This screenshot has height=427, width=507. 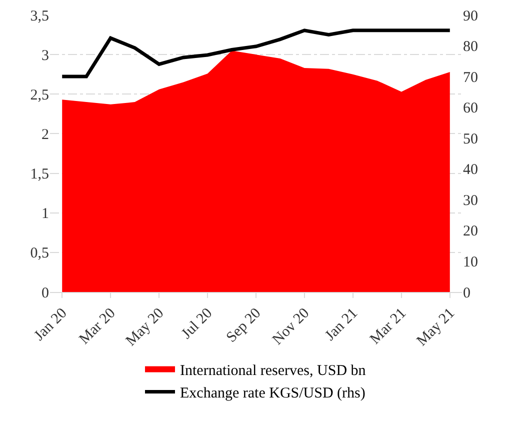 What do you see at coordinates (470, 16) in the screenshot?
I see `y2-tick-label: 90` at bounding box center [470, 16].